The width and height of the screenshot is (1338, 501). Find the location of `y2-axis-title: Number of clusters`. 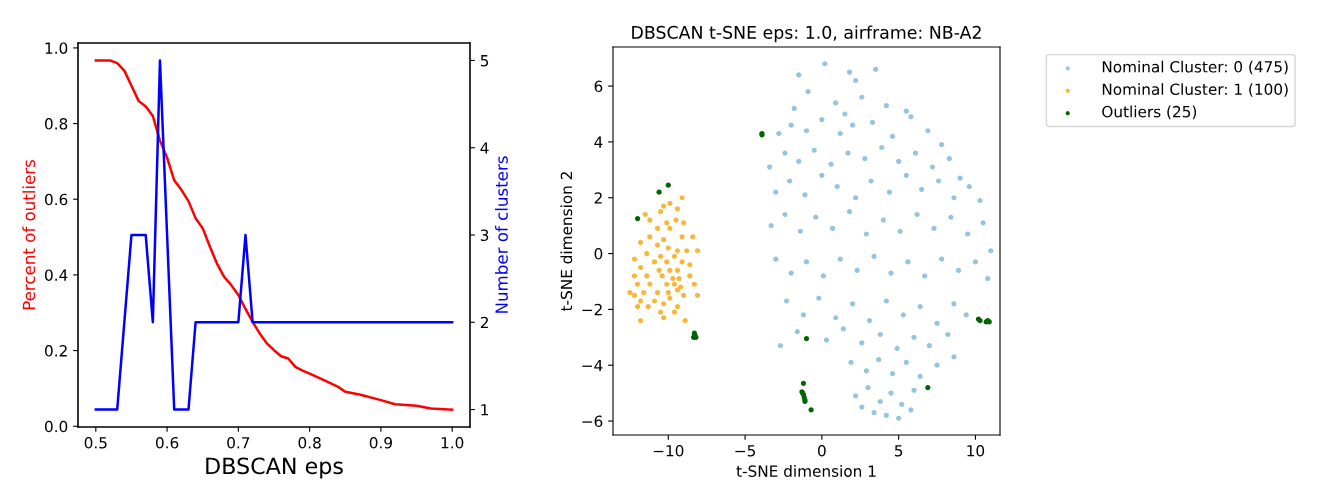

y2-axis-title: Number of clusters is located at coordinates (501, 234).